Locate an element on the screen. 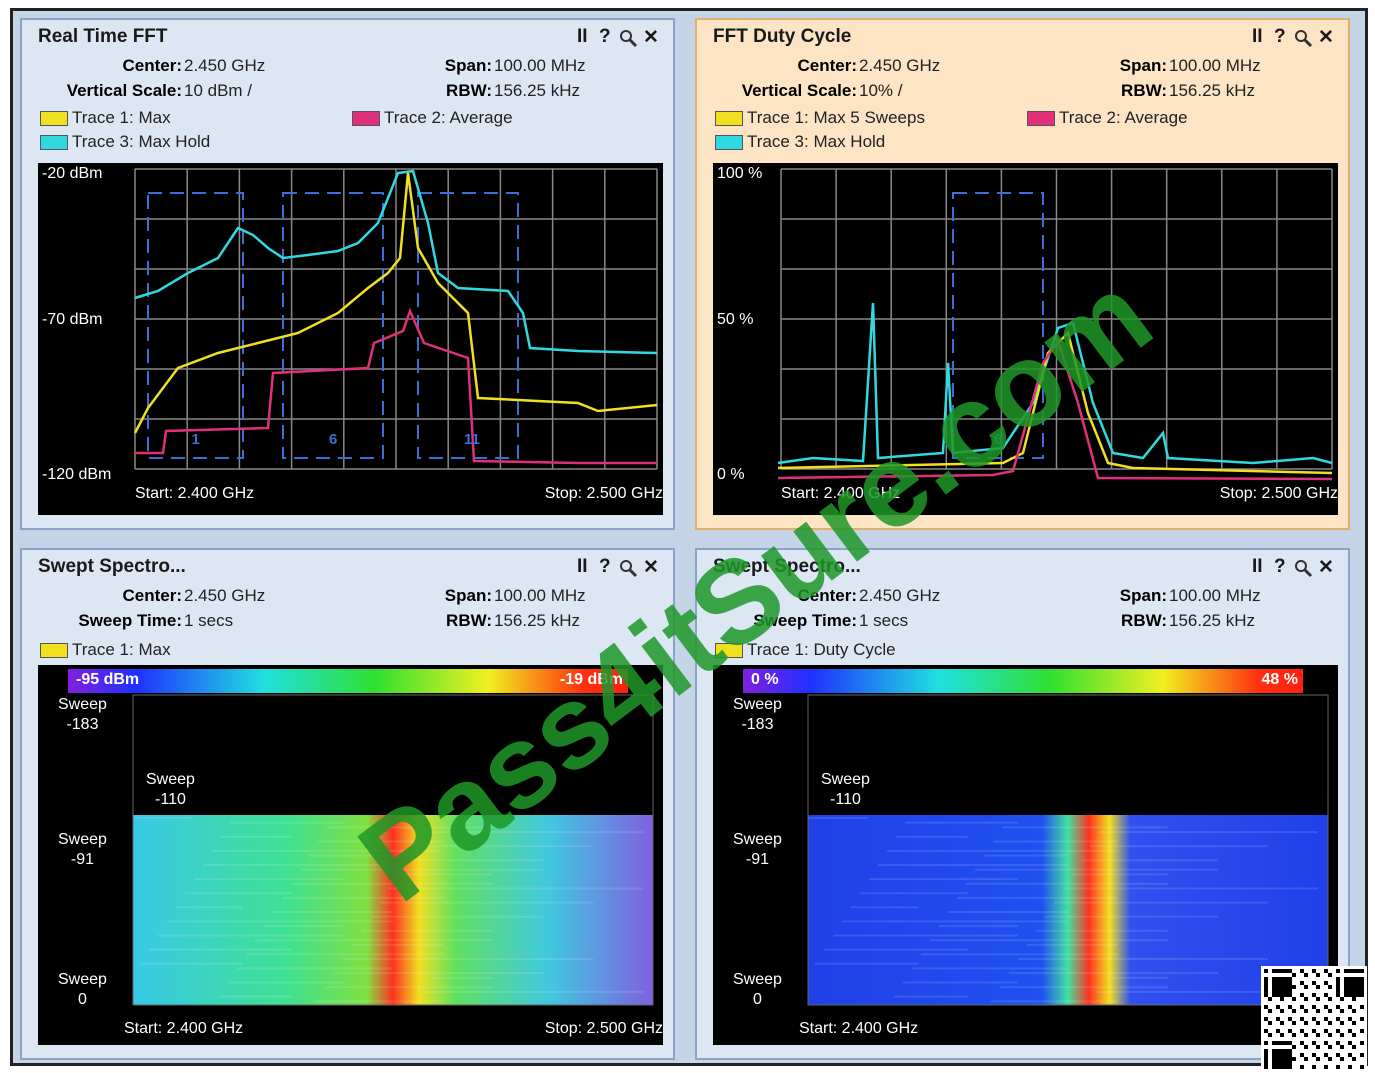 This screenshot has height=1073, width=1375. start-label: Start: 2.400 GHz is located at coordinates (859, 1028).